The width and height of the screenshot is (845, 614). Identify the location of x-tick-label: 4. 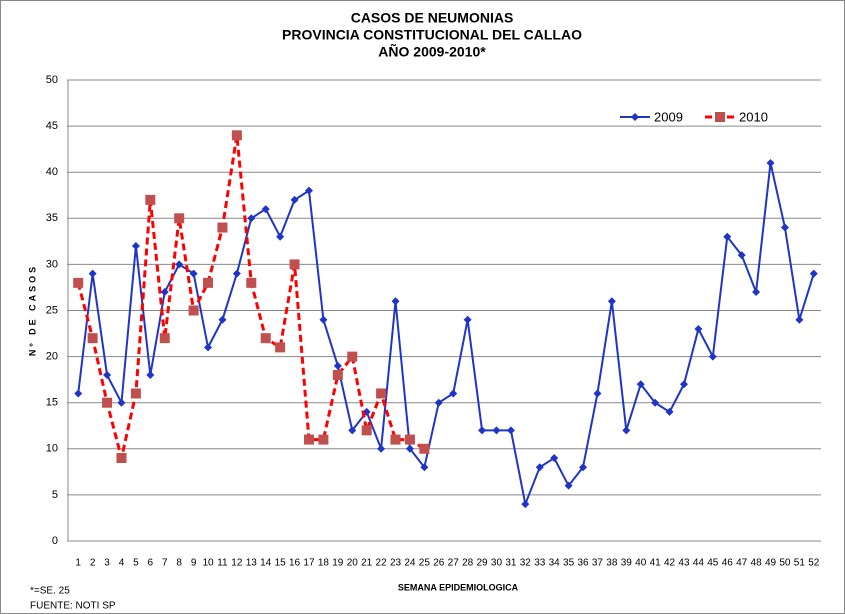
(122, 563).